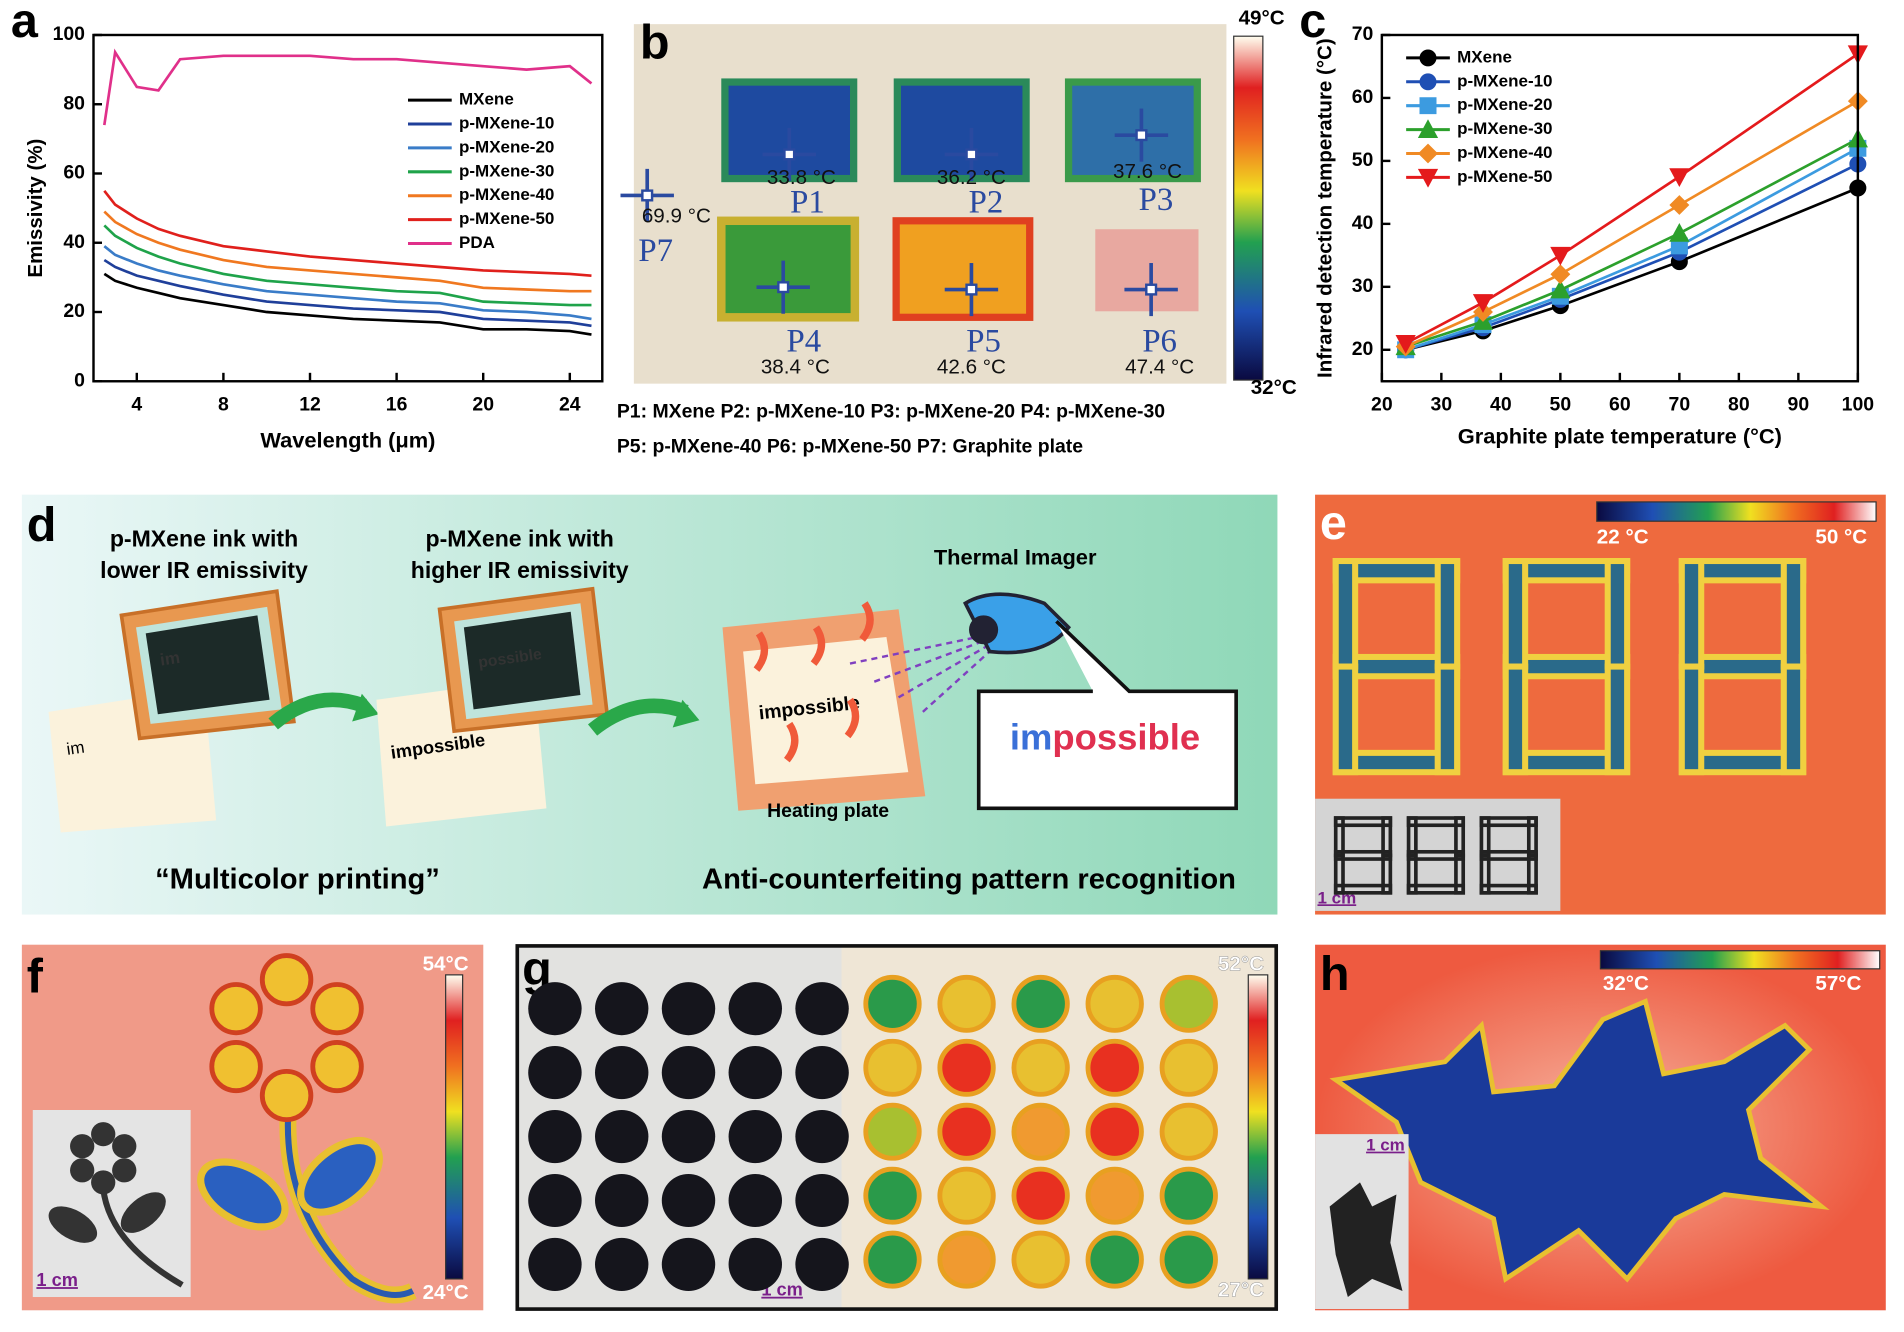 The image size is (1904, 1332). Describe the element at coordinates (483, 405) in the screenshot. I see `x-tick-label: 20` at that location.